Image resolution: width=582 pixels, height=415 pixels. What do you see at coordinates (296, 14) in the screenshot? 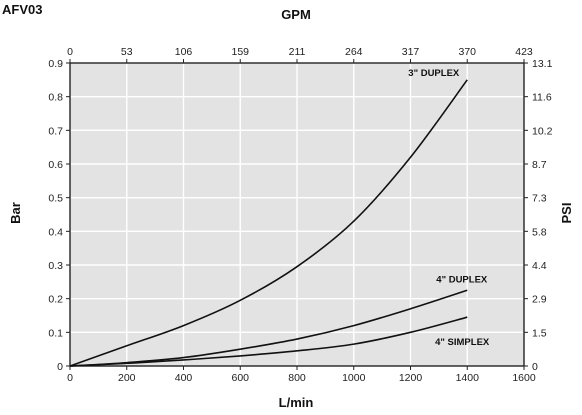
I see `top-axis-title: GPM` at bounding box center [296, 14].